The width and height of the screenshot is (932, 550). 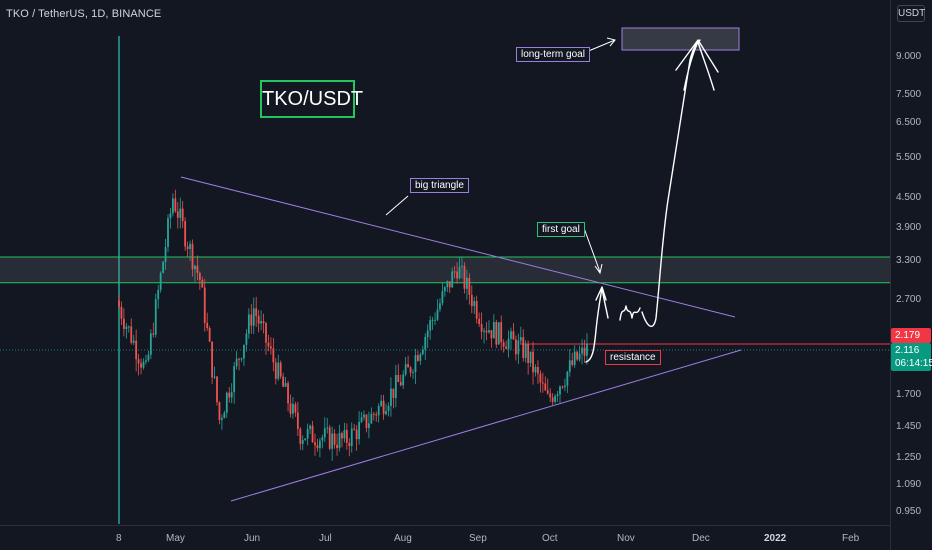 I want to click on bar-countdown: 06:14:15, so click(x=913, y=363).